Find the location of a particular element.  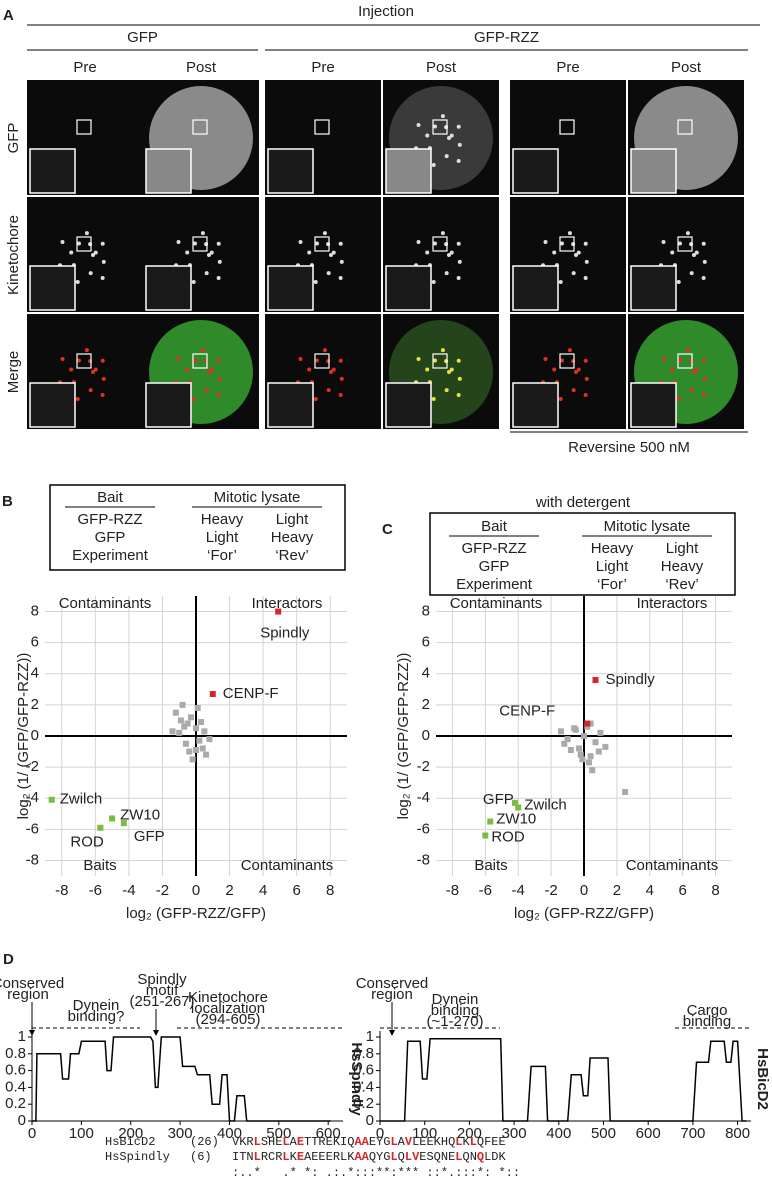

group-label: GFP is located at coordinates (142, 37).